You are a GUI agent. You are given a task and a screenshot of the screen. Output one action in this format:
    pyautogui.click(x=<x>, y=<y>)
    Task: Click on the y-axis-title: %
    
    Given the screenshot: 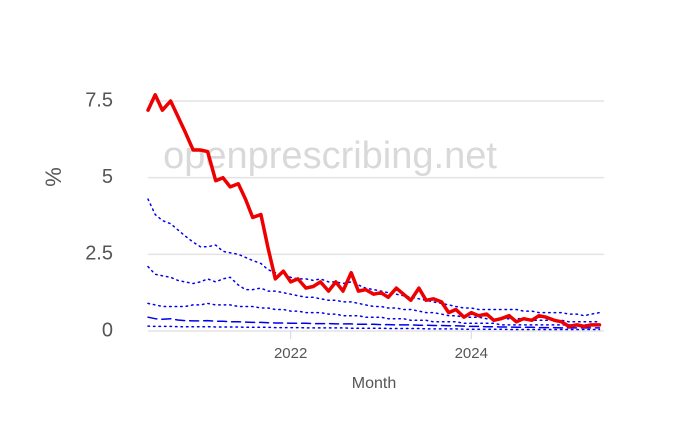 What is the action you would take?
    pyautogui.click(x=53, y=177)
    